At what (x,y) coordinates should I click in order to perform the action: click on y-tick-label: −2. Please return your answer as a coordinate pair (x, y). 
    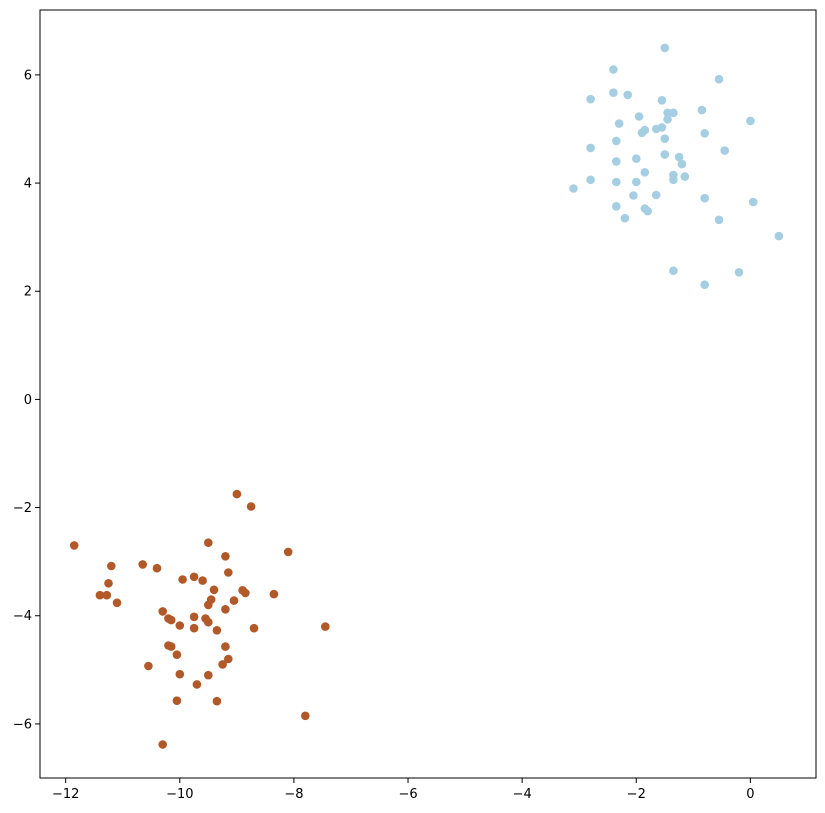
    Looking at the image, I should click on (22, 508).